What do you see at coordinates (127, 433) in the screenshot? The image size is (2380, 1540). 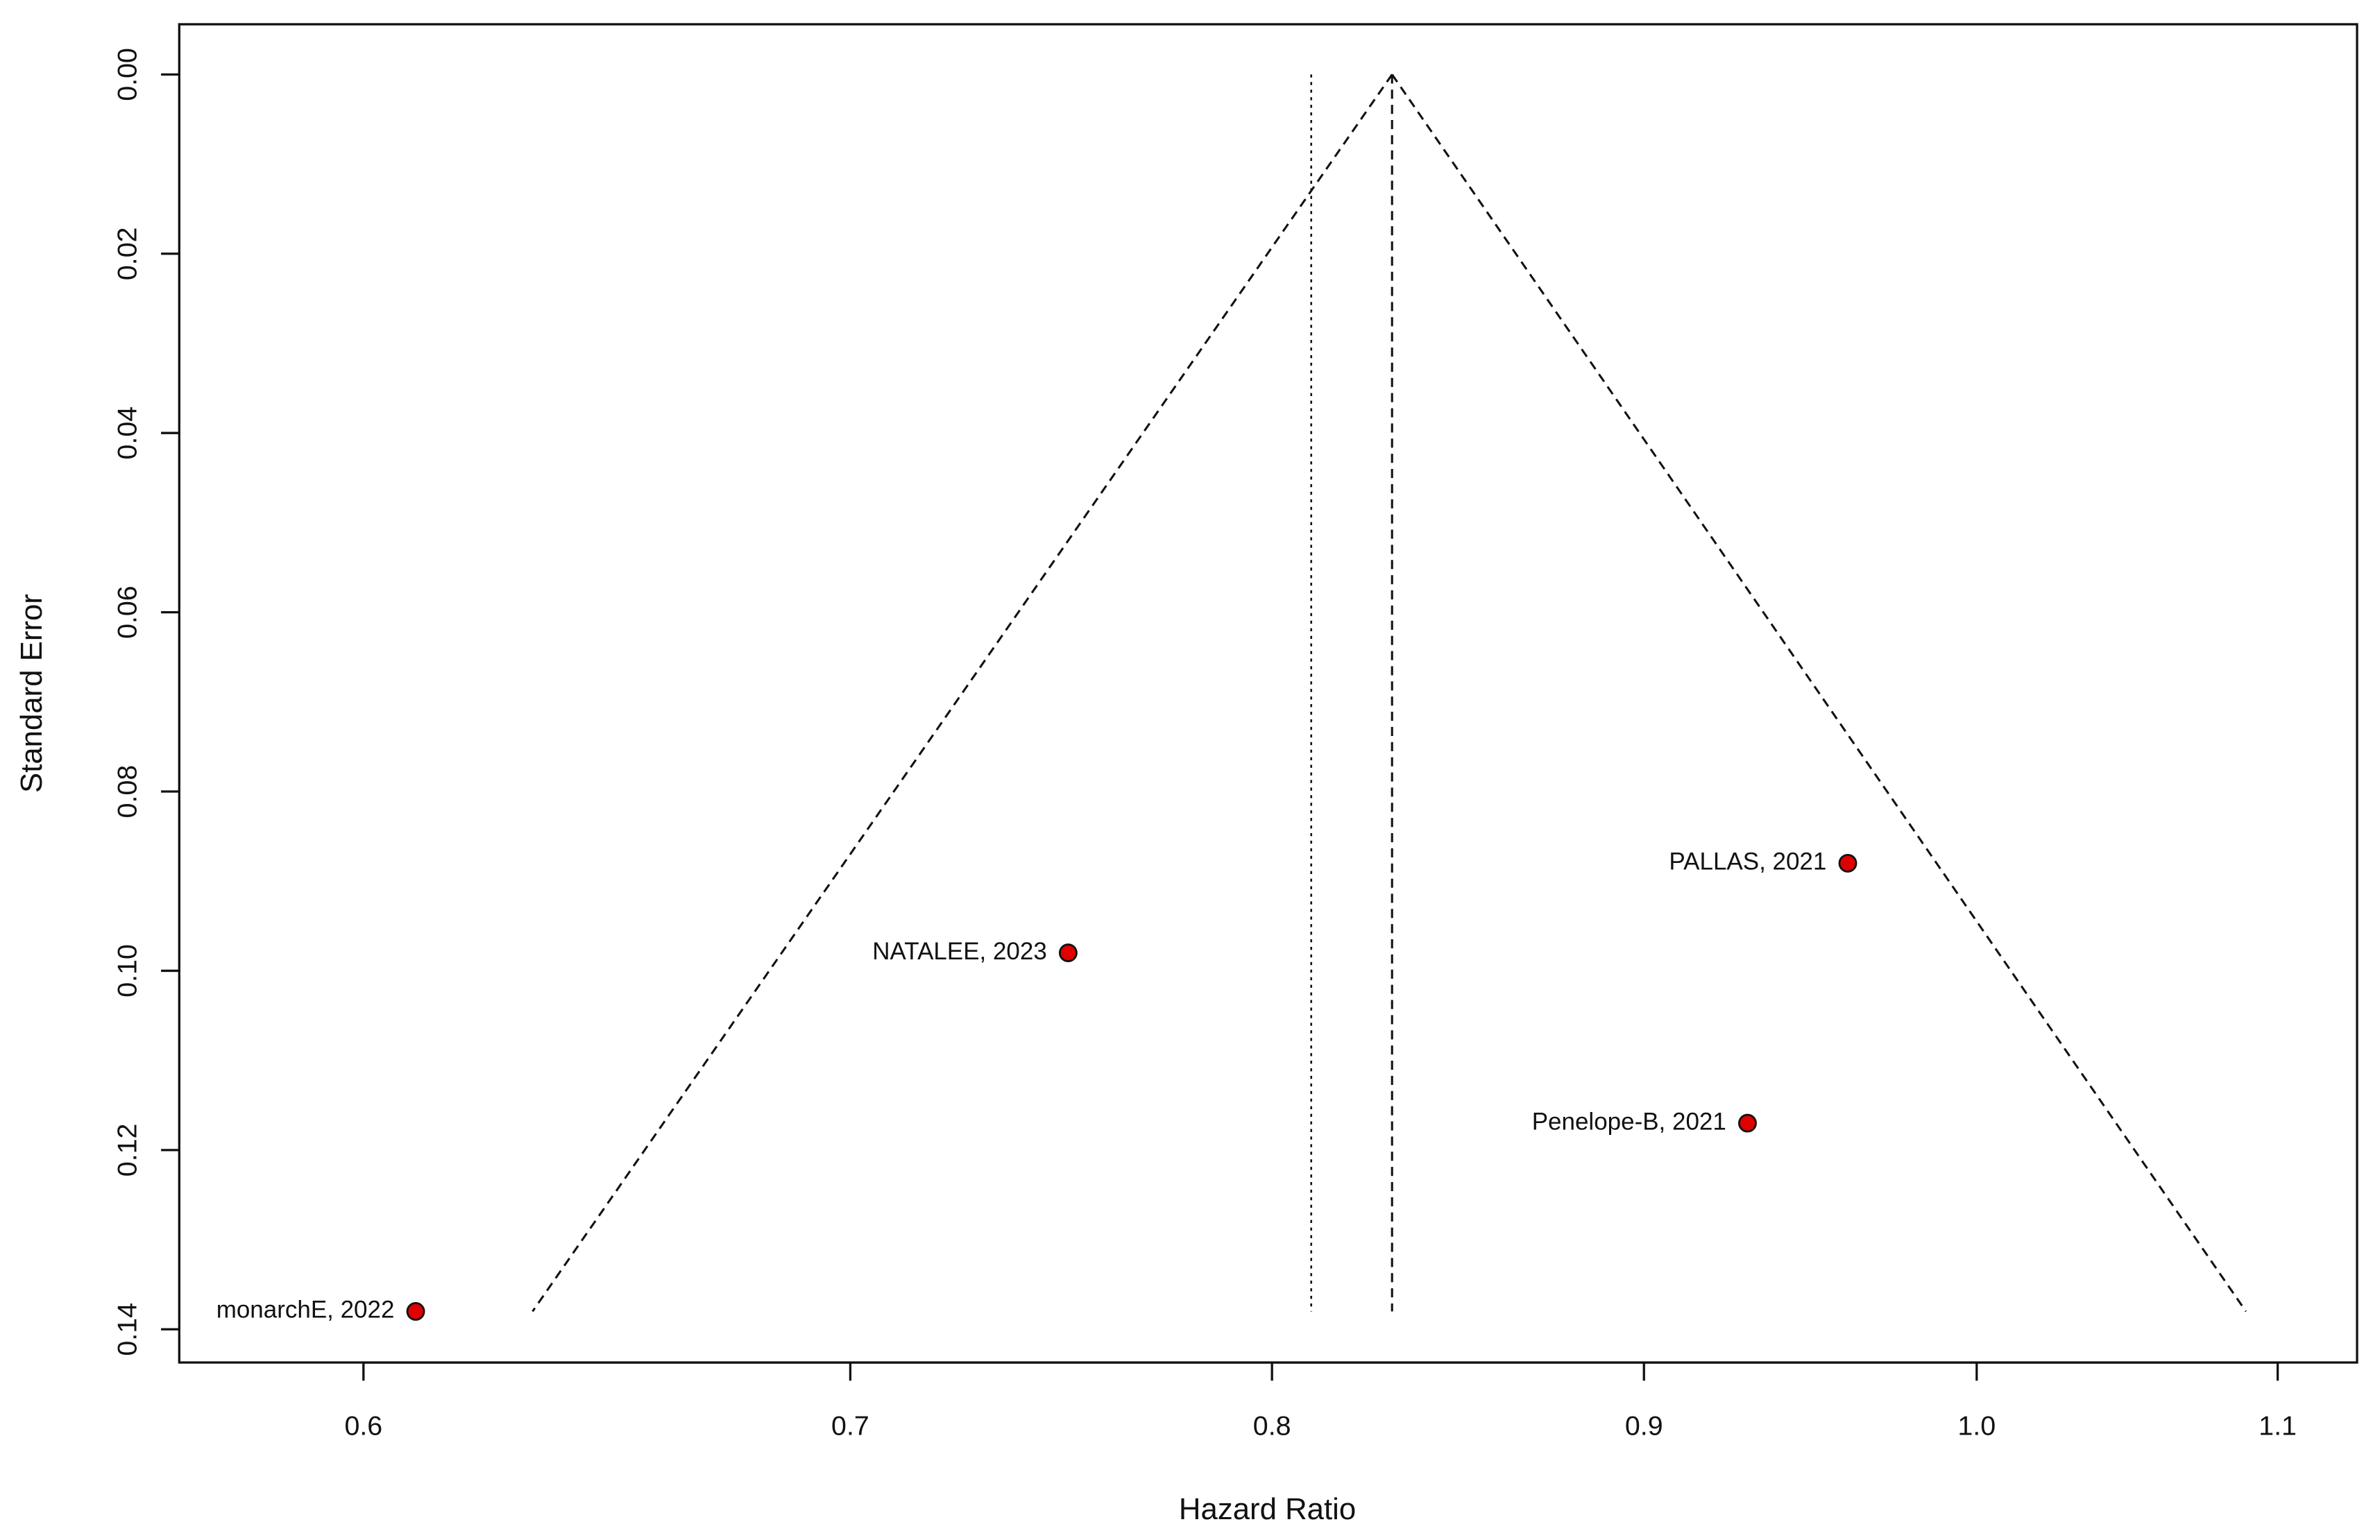 I see `y-tick-label: 0.04` at bounding box center [127, 433].